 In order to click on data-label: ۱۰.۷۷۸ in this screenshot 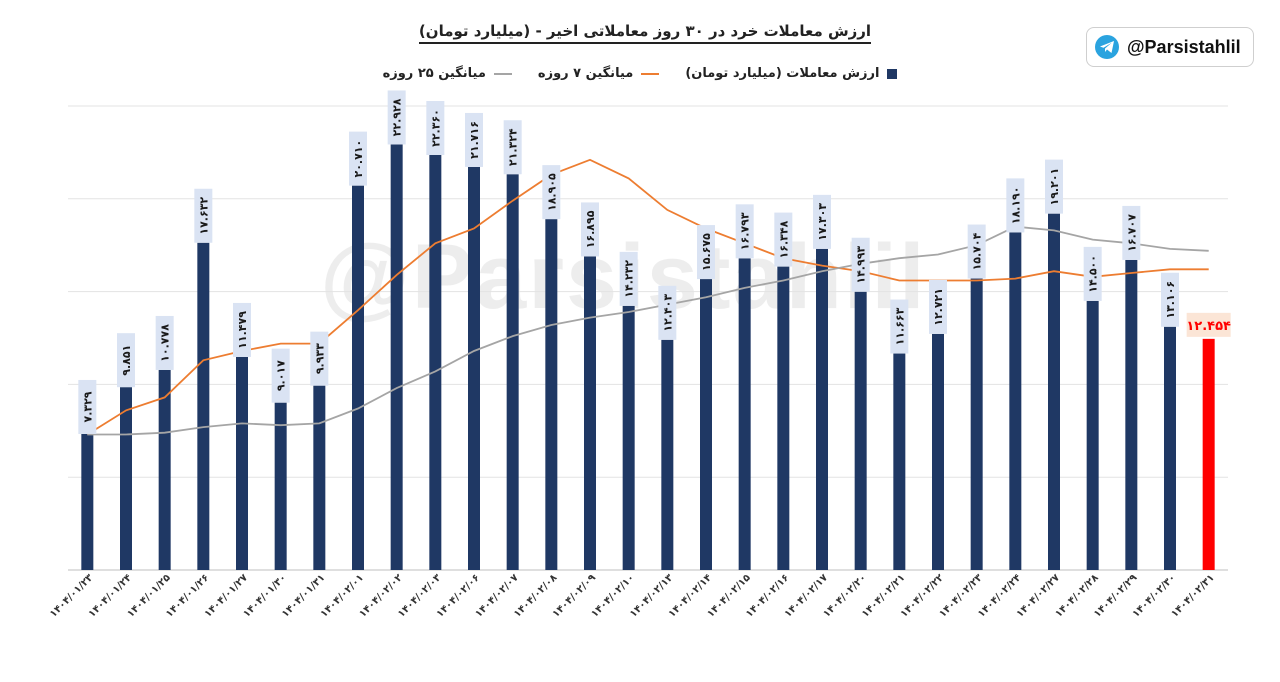, I will do `click(165, 343)`.